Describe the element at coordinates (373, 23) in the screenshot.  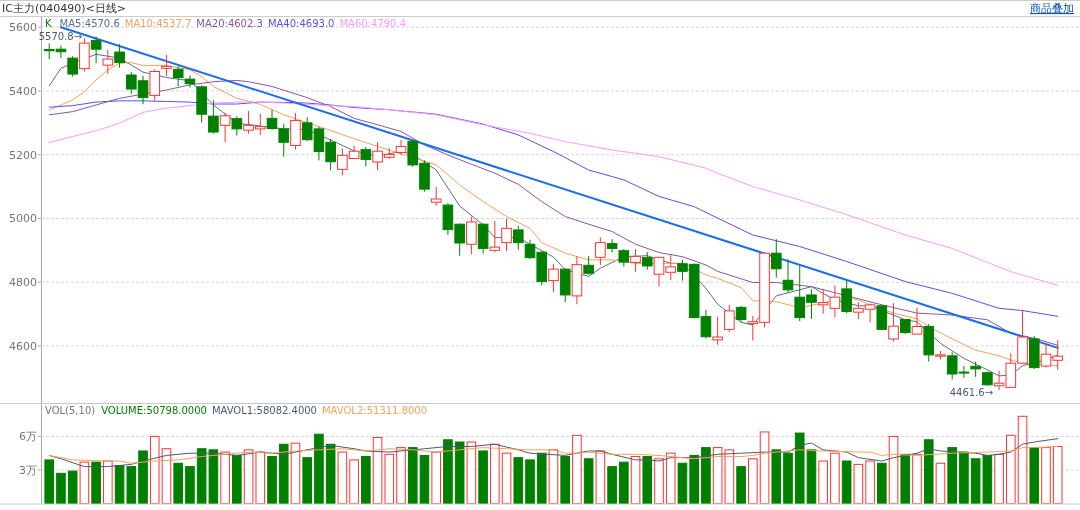
I see `text: MA60:4790.4` at that location.